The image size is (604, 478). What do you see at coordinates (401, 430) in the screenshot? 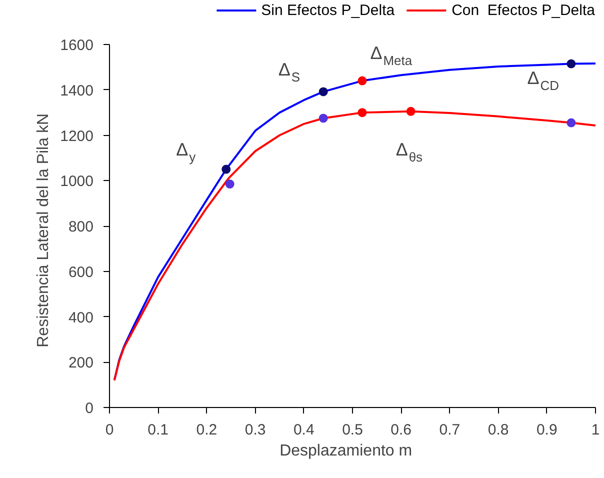
I see `x-tick-label: 0.6` at bounding box center [401, 430].